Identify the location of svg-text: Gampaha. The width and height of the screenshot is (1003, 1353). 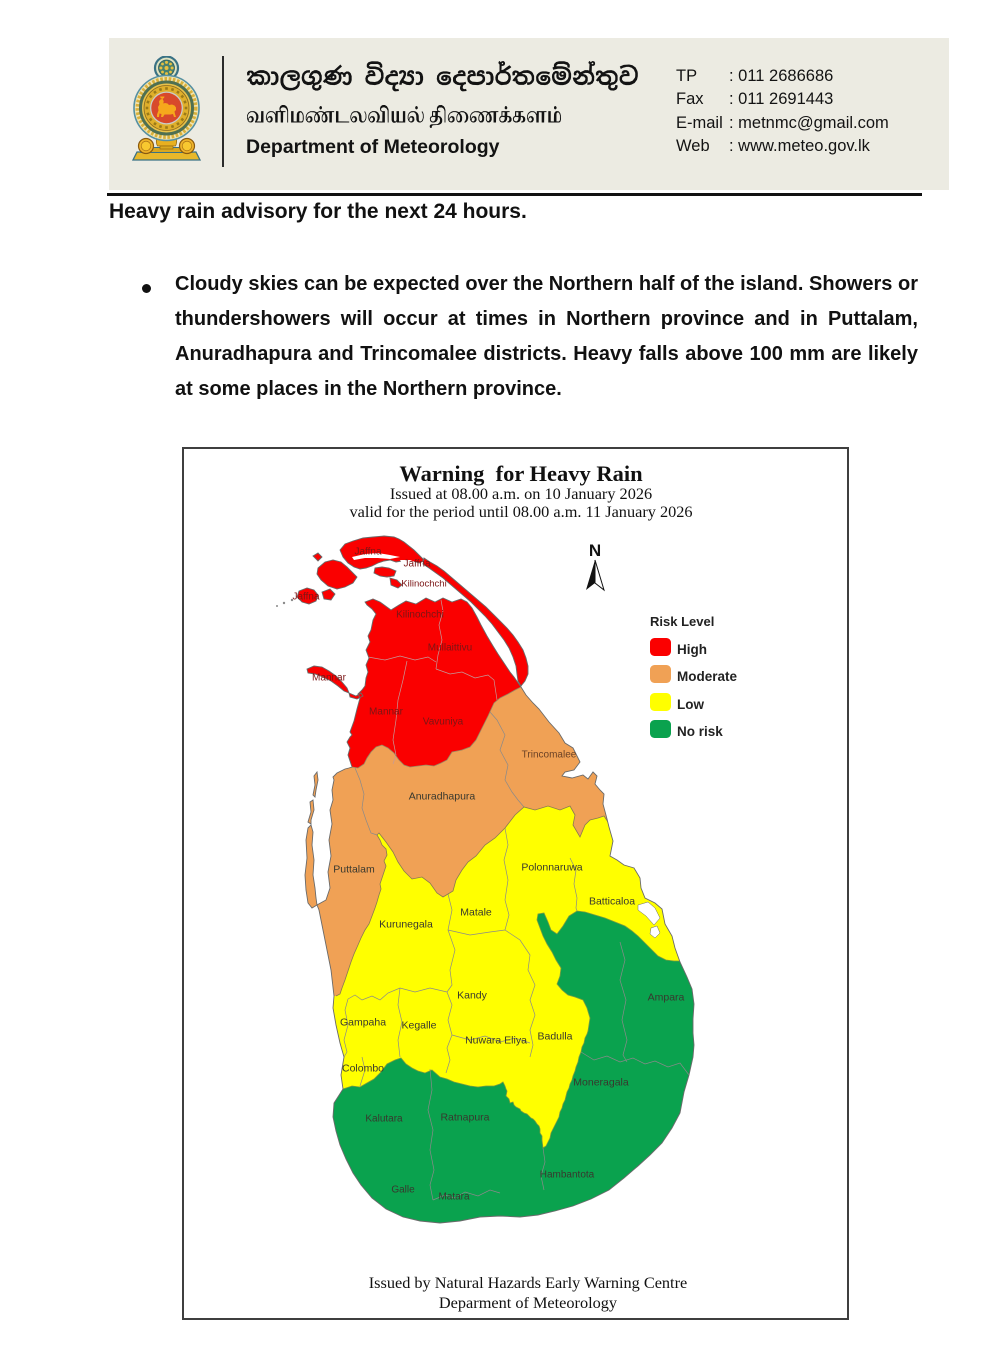
(363, 1023).